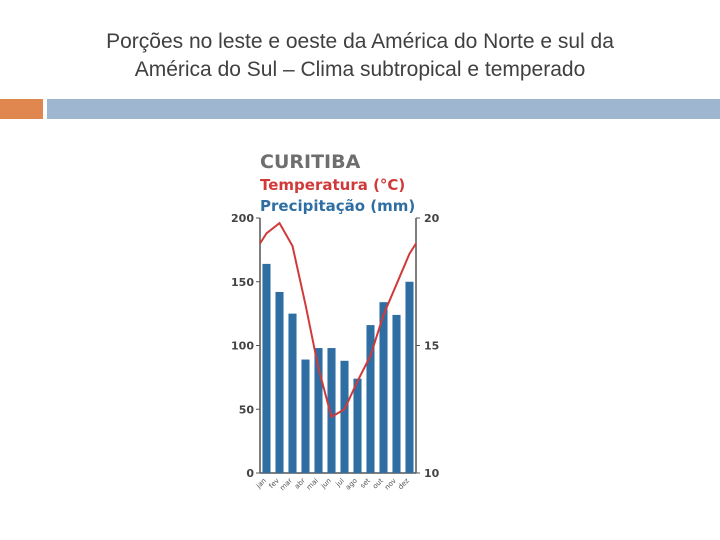 This screenshot has width=720, height=540. What do you see at coordinates (431, 346) in the screenshot?
I see `right-tick-label: 15` at bounding box center [431, 346].